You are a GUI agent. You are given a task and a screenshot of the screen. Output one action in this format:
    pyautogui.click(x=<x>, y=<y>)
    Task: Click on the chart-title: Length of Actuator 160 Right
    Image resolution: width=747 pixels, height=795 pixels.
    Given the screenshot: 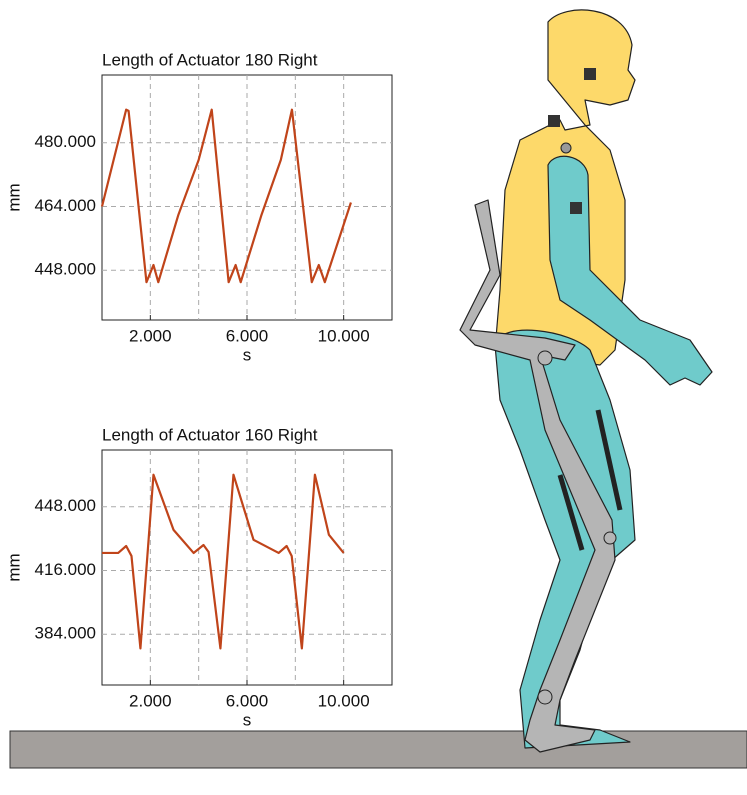 What is the action you would take?
    pyautogui.click(x=210, y=434)
    